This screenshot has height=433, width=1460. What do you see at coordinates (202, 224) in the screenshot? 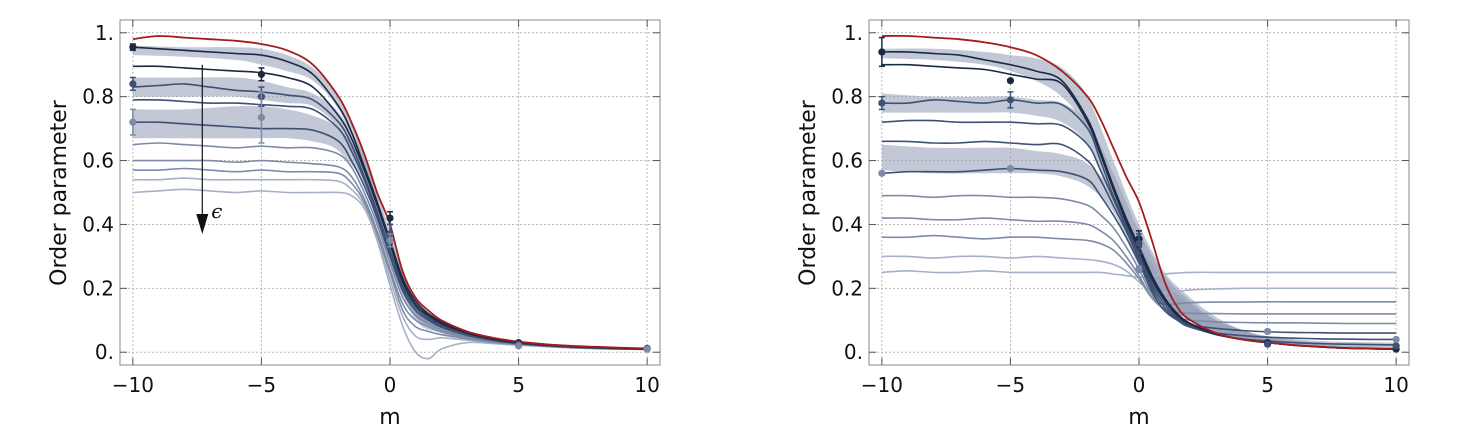
I see `annotation-arrow-head` at bounding box center [202, 224].